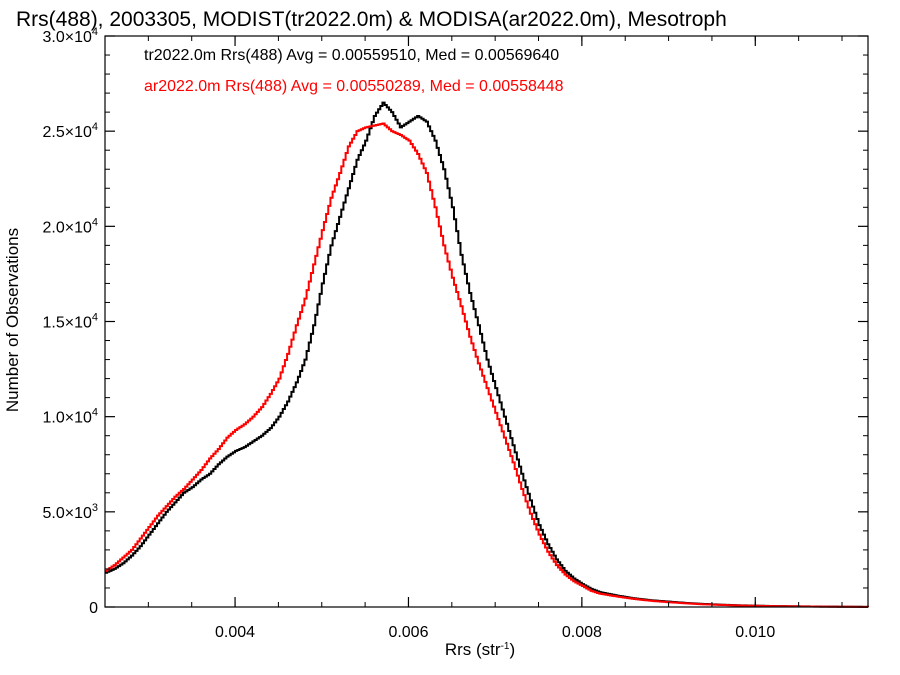 The width and height of the screenshot is (900, 675). What do you see at coordinates (473, 649) in the screenshot?
I see `x-axis-label-main: Rrs (str` at bounding box center [473, 649].